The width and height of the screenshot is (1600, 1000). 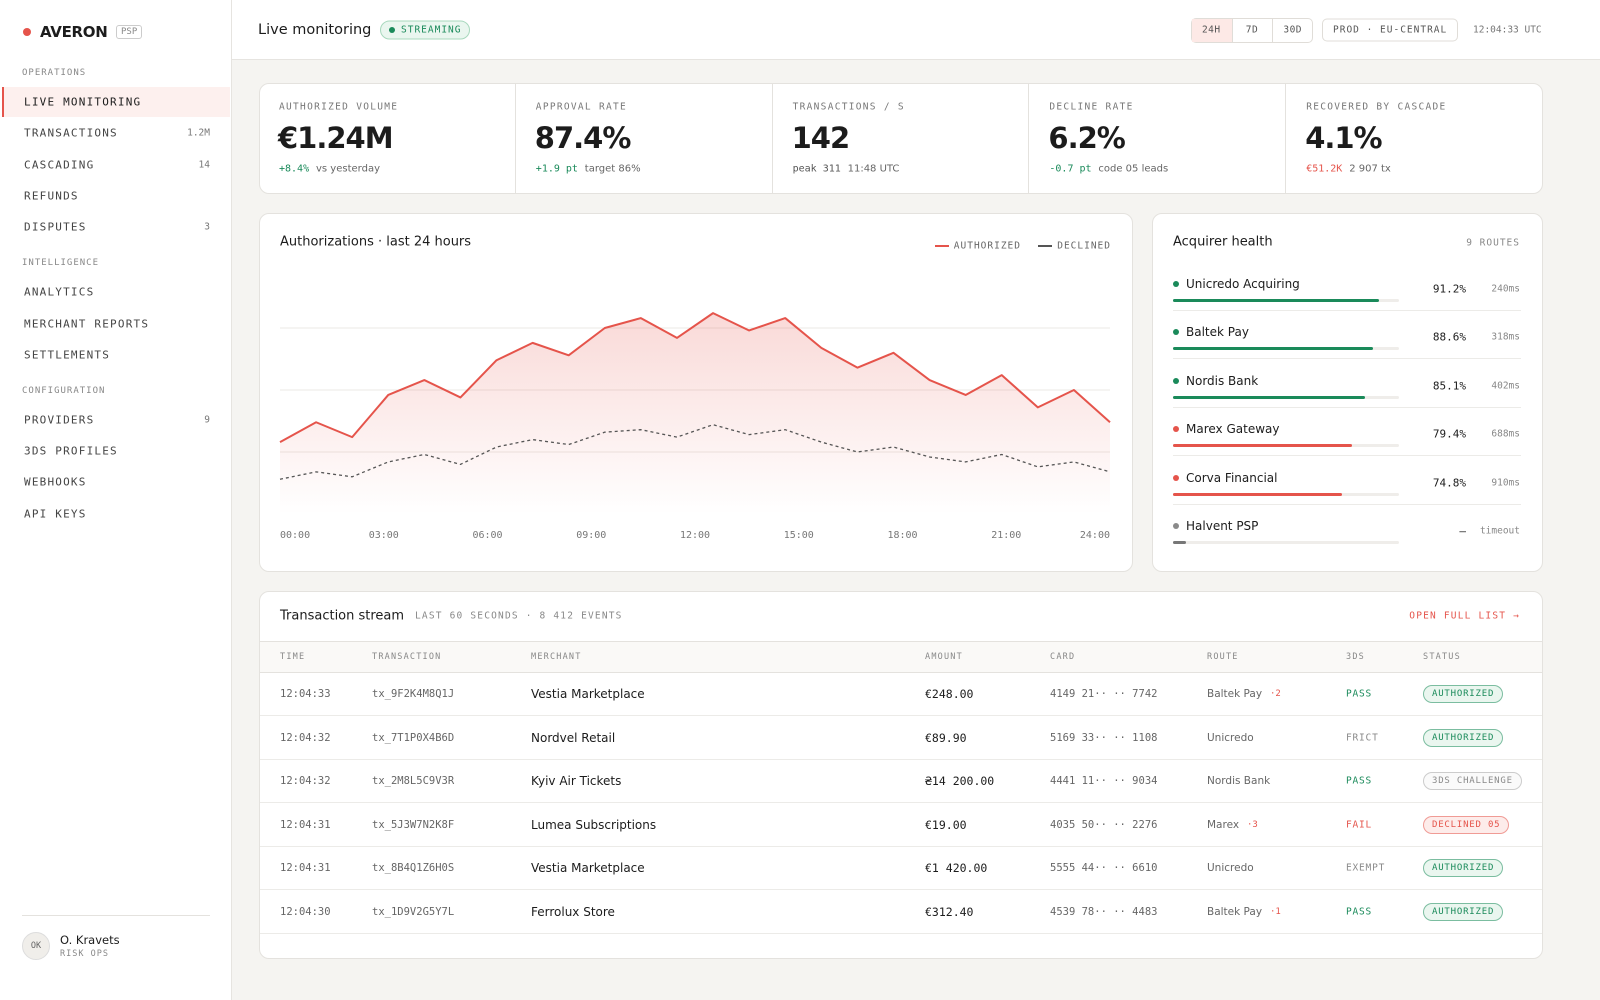 I want to click on route-name: Halvent PSP, so click(x=1222, y=526).